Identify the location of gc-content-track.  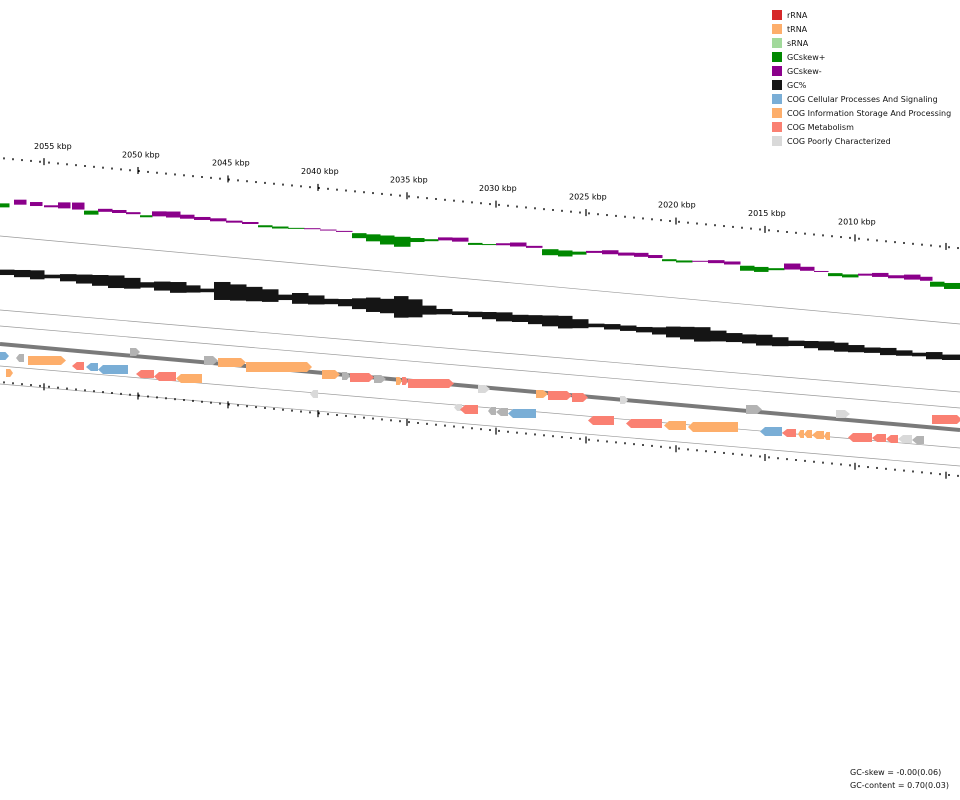
(480, 314).